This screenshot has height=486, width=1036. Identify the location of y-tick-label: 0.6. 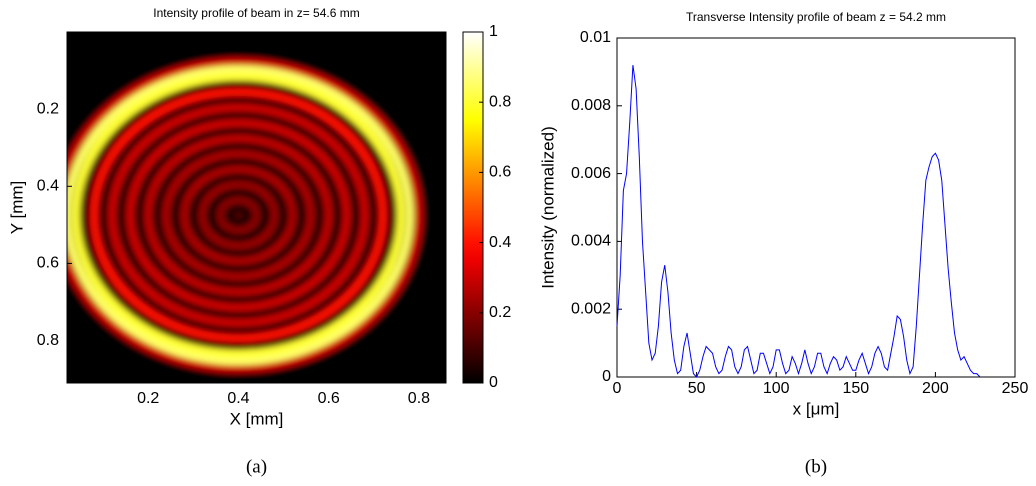
(48, 263).